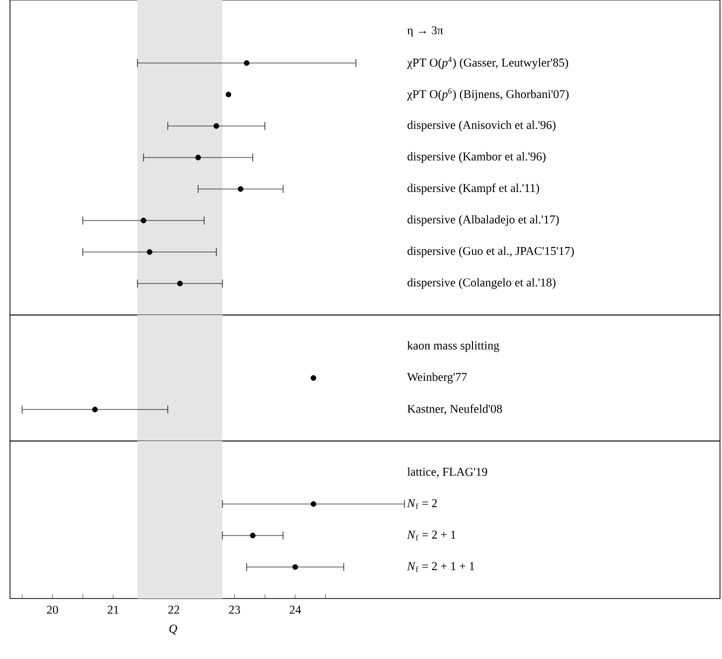 This screenshot has height=659, width=722. What do you see at coordinates (487, 63) in the screenshot?
I see `y-tick-label: χPT O(p$^{4}$) (Gasser, Leutwyler'85)` at bounding box center [487, 63].